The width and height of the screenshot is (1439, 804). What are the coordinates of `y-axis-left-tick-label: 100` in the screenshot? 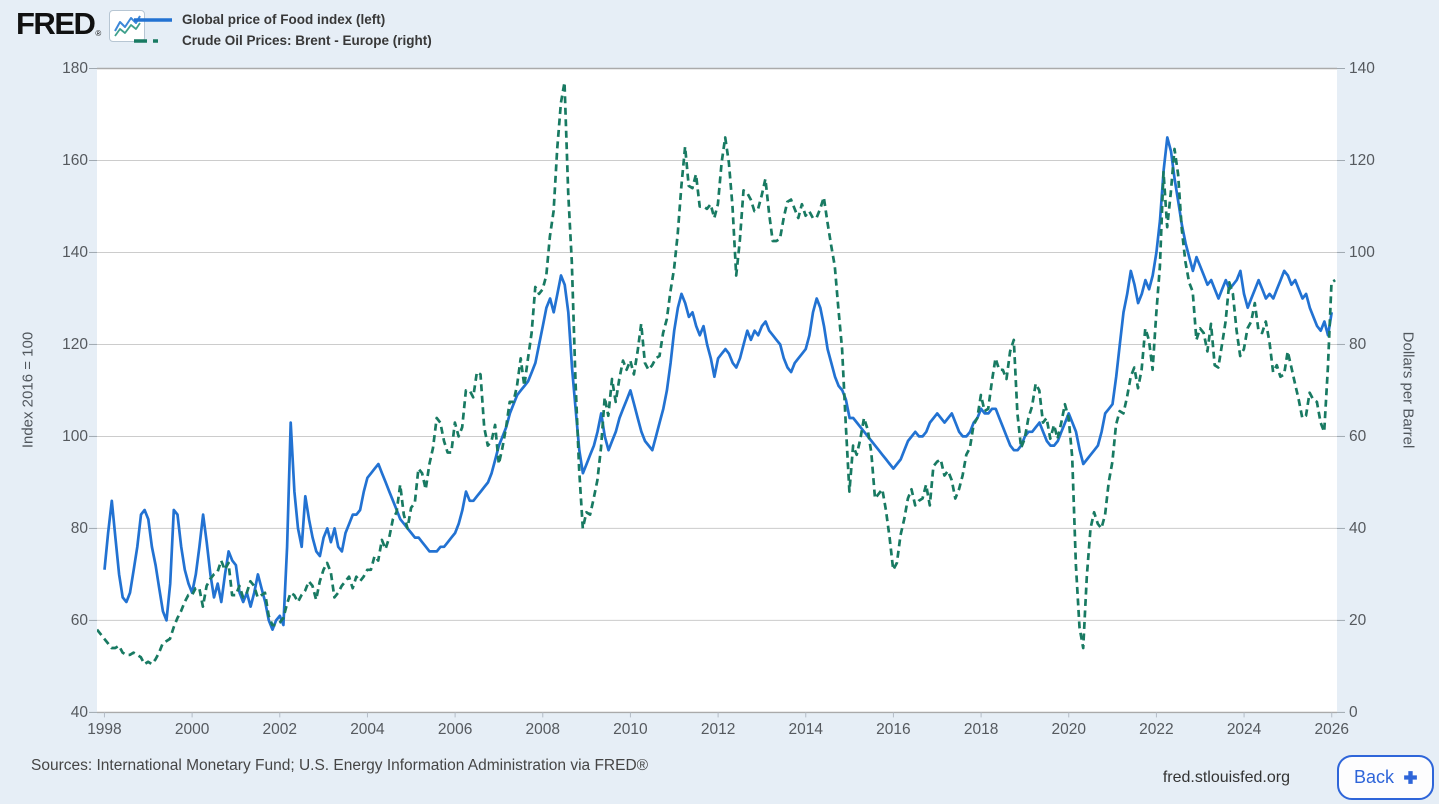 It's located at (75, 436).